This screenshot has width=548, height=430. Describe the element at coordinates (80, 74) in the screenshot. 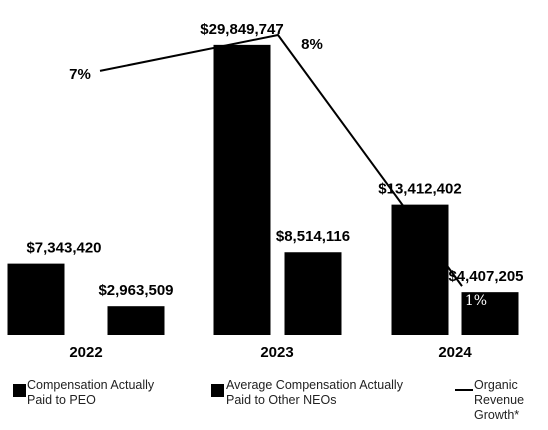

I see `value-label: 7%` at that location.